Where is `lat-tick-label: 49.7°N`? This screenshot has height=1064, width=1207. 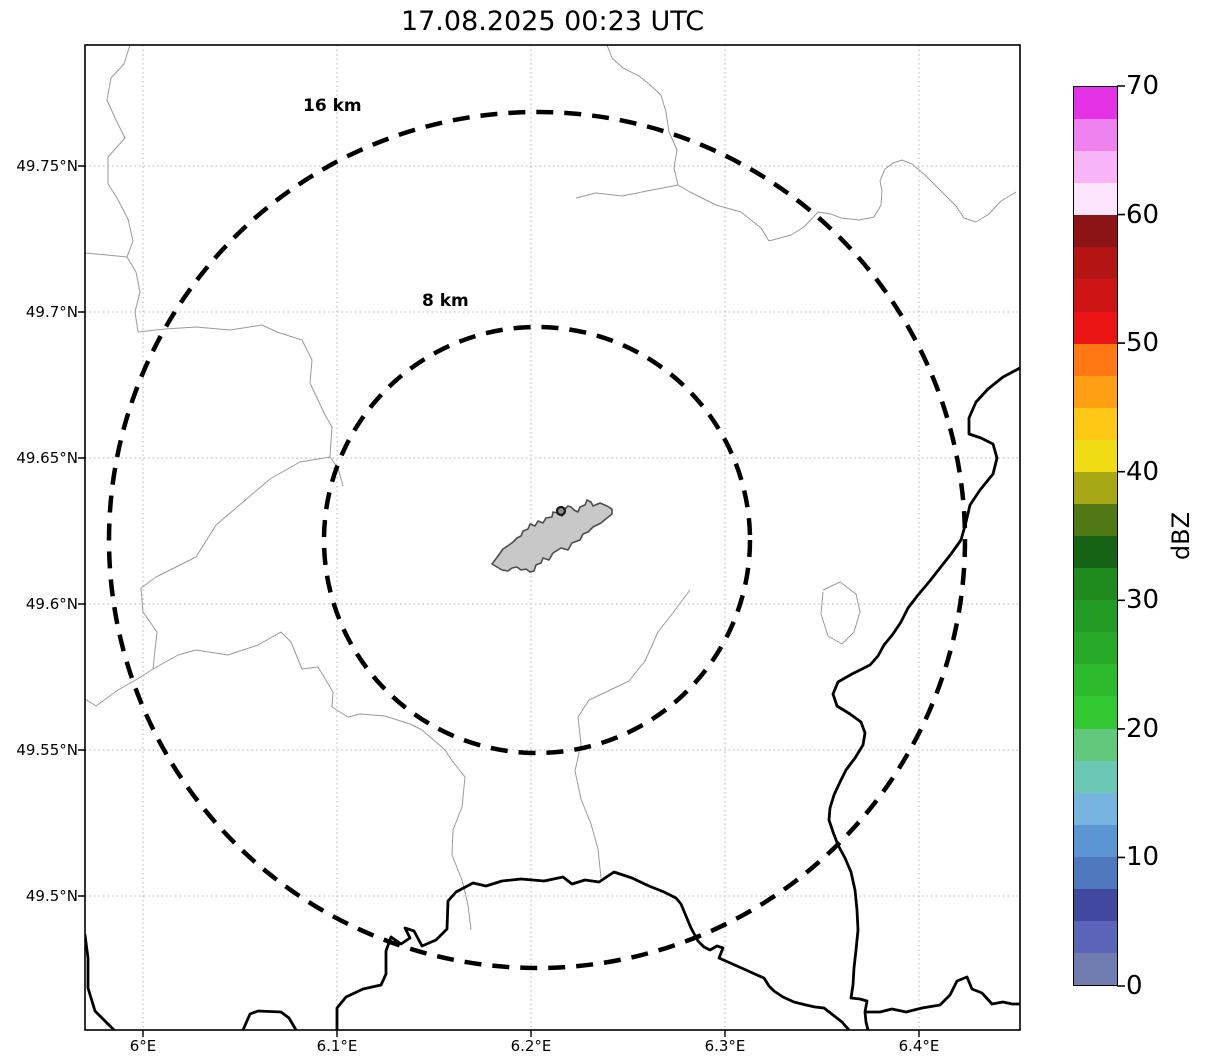 lat-tick-label: 49.7°N is located at coordinates (51, 312).